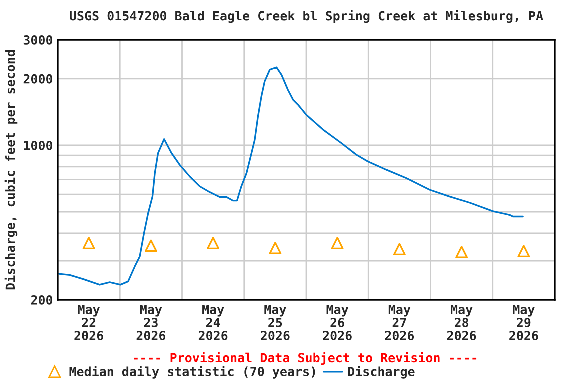  What do you see at coordinates (461, 323) in the screenshot?
I see `x-tick-label: May 28 2026` at bounding box center [461, 323].